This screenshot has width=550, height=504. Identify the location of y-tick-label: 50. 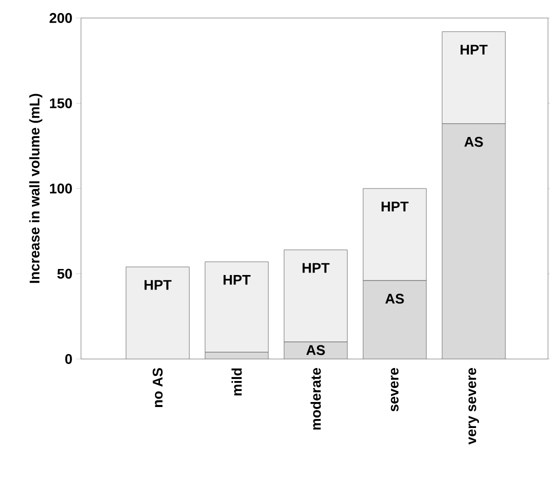
(64, 273).